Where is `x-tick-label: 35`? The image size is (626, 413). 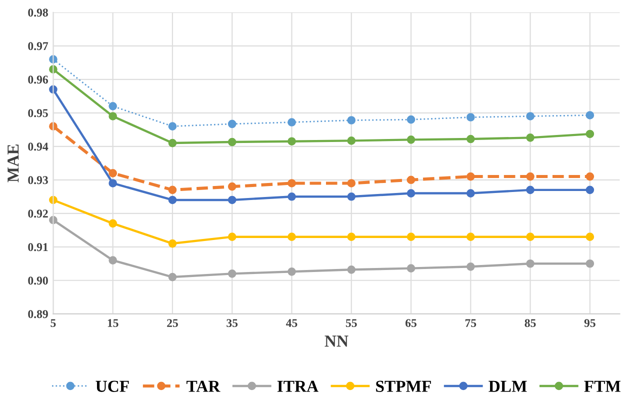 x-tick-label: 35 is located at coordinates (232, 323).